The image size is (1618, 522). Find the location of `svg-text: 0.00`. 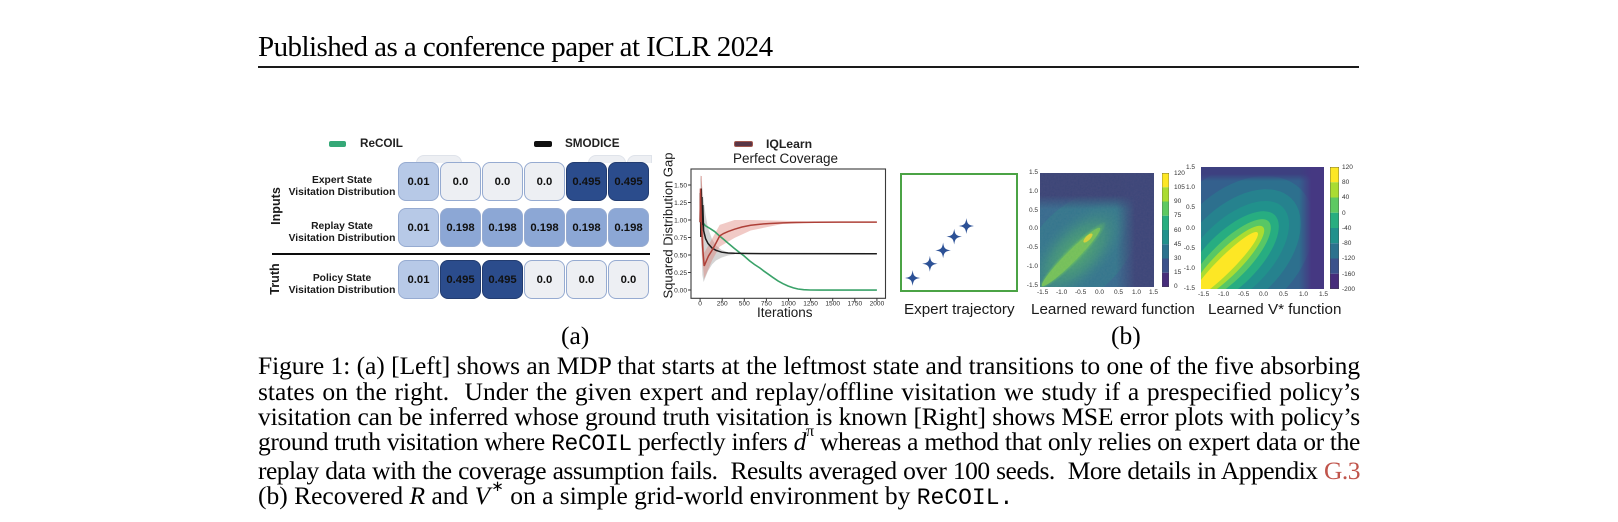

svg-text: 0.00 is located at coordinates (680, 290).